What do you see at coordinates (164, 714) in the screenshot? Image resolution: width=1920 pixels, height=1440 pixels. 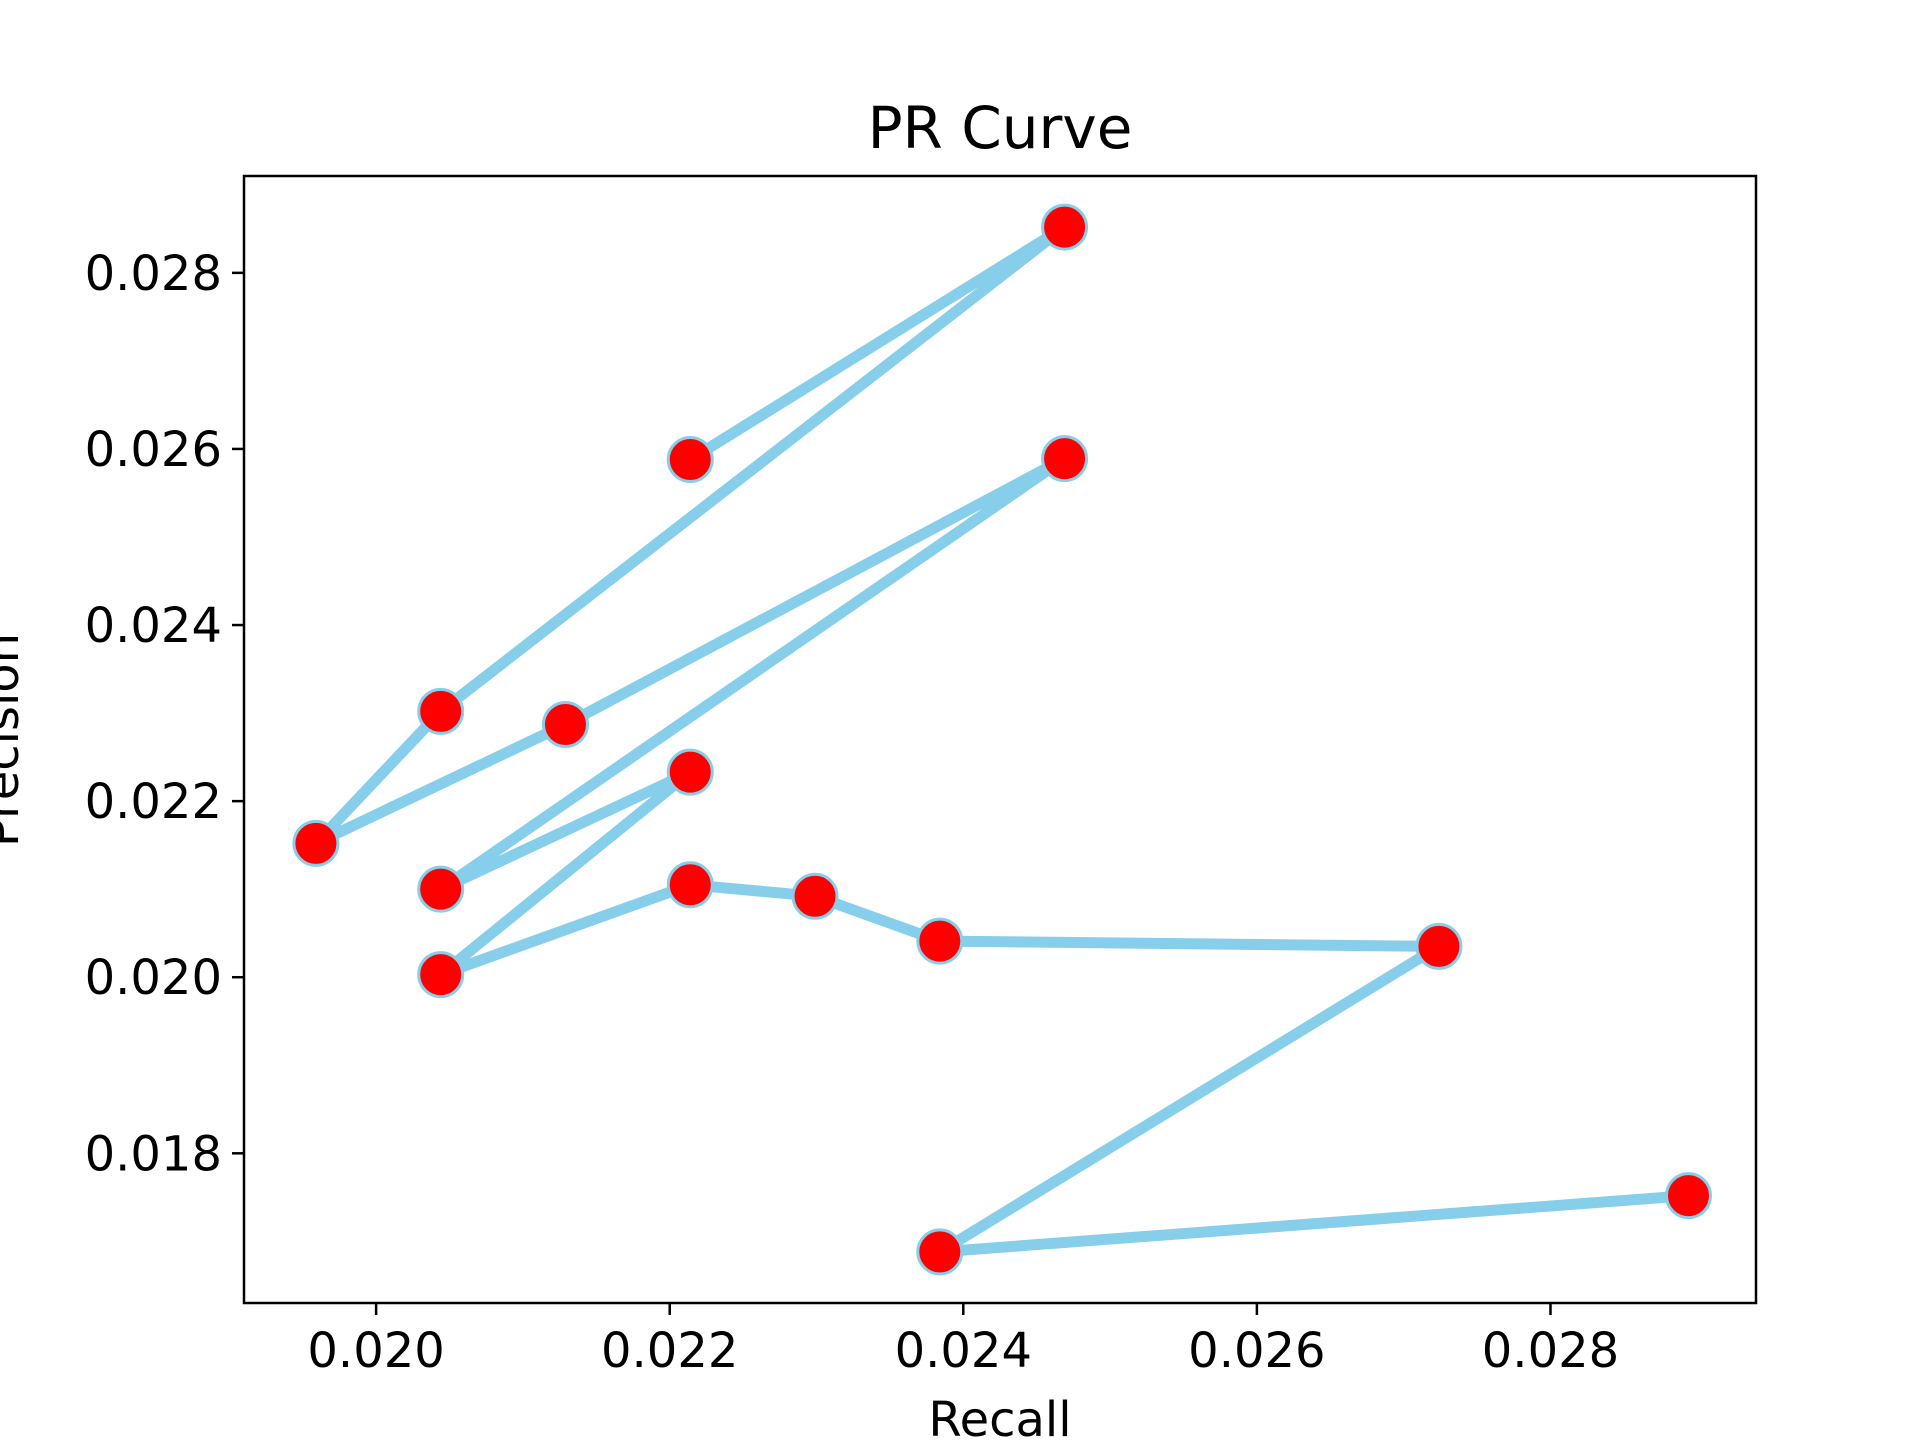 I see `y-axis-ticks: 0.018 0.020 0.022 0.024 0.026 0.028` at bounding box center [164, 714].